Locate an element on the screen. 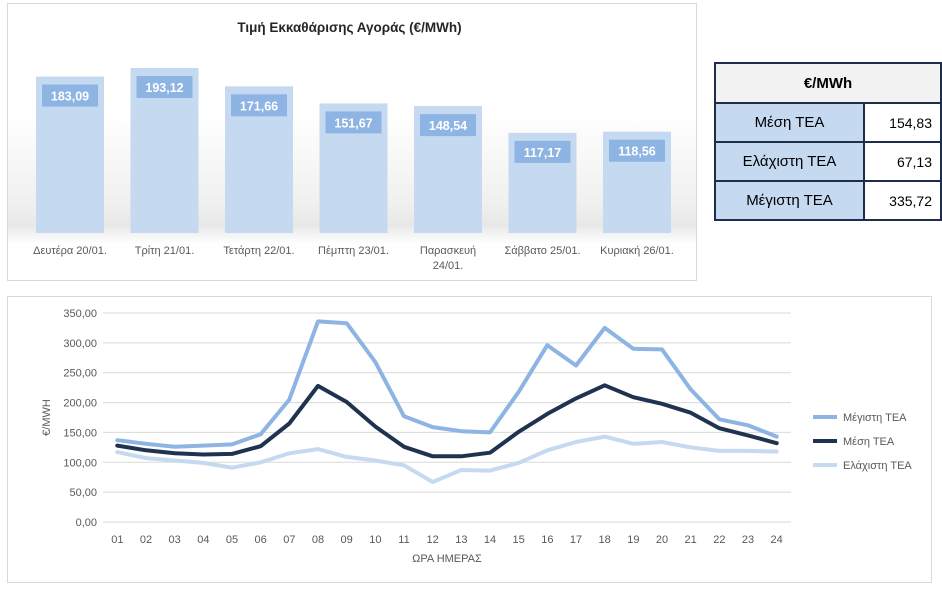 The width and height of the screenshot is (942, 591). x-tick-label: 15 is located at coordinates (519, 540).